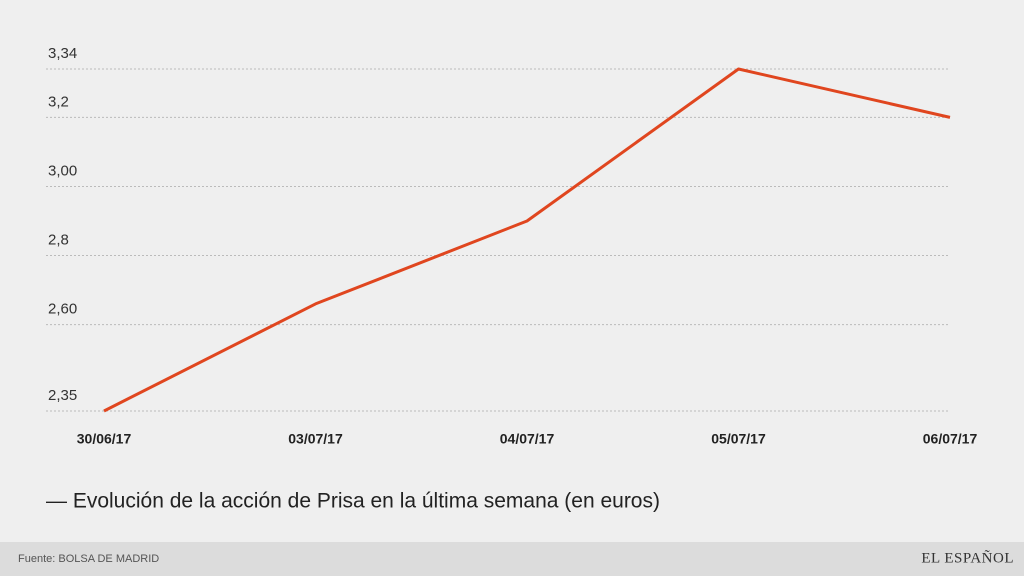  What do you see at coordinates (62, 170) in the screenshot?
I see `y-tick-label: 3,00` at bounding box center [62, 170].